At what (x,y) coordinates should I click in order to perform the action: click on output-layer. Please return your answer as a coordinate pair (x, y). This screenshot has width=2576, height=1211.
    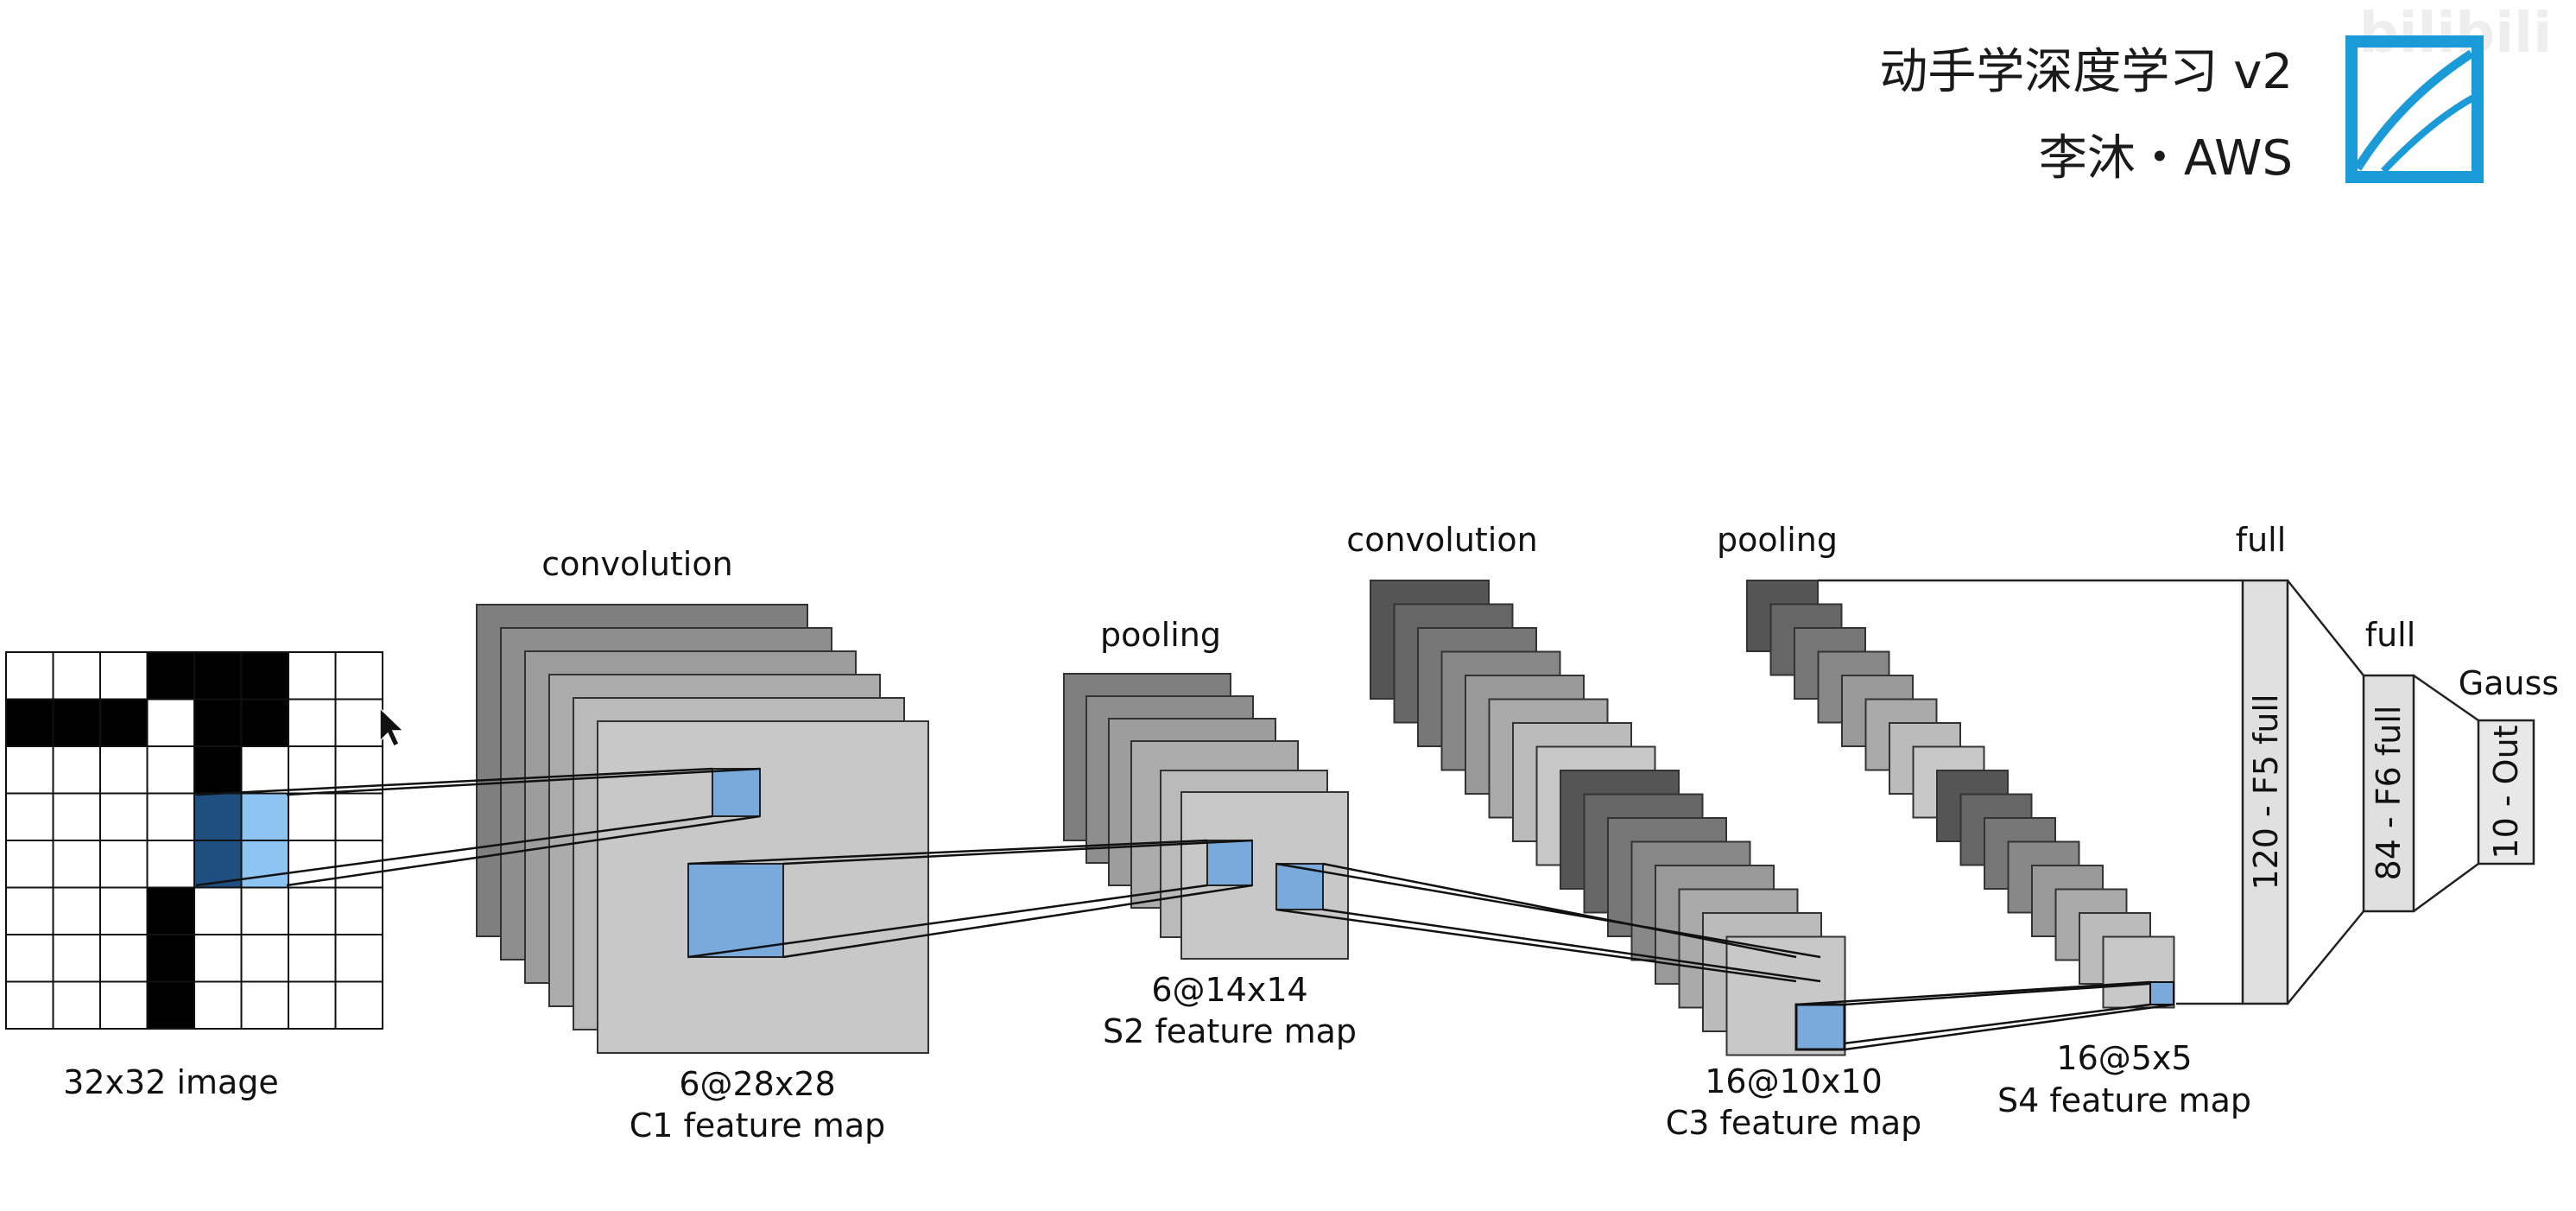
    Looking at the image, I should click on (2506, 792).